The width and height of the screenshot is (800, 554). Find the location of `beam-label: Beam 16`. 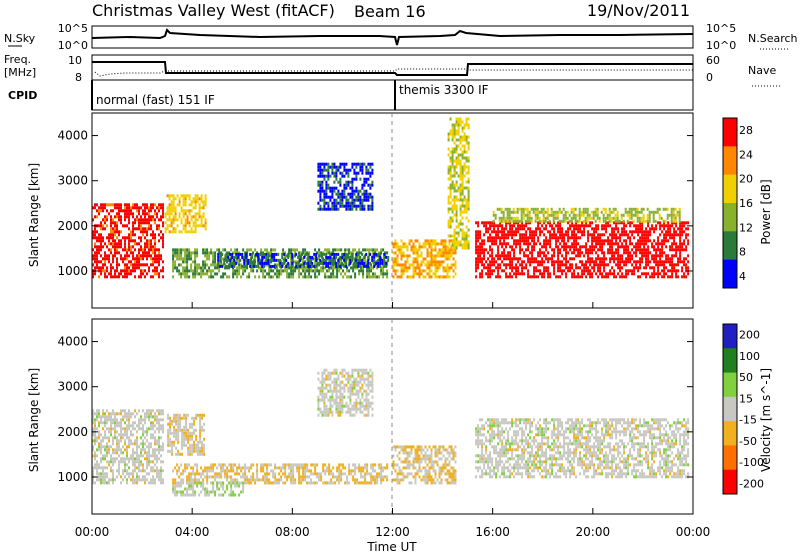

beam-label: Beam 16 is located at coordinates (390, 11).